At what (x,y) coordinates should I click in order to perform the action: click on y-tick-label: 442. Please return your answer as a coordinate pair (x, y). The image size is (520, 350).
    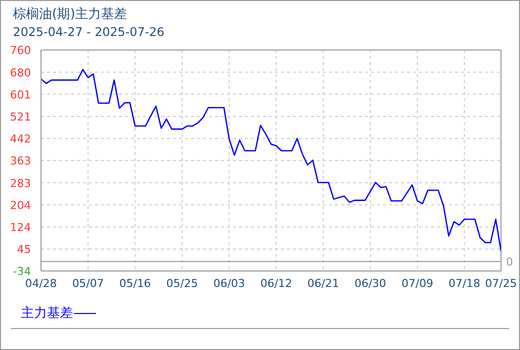
    Looking at the image, I should click on (20, 139).